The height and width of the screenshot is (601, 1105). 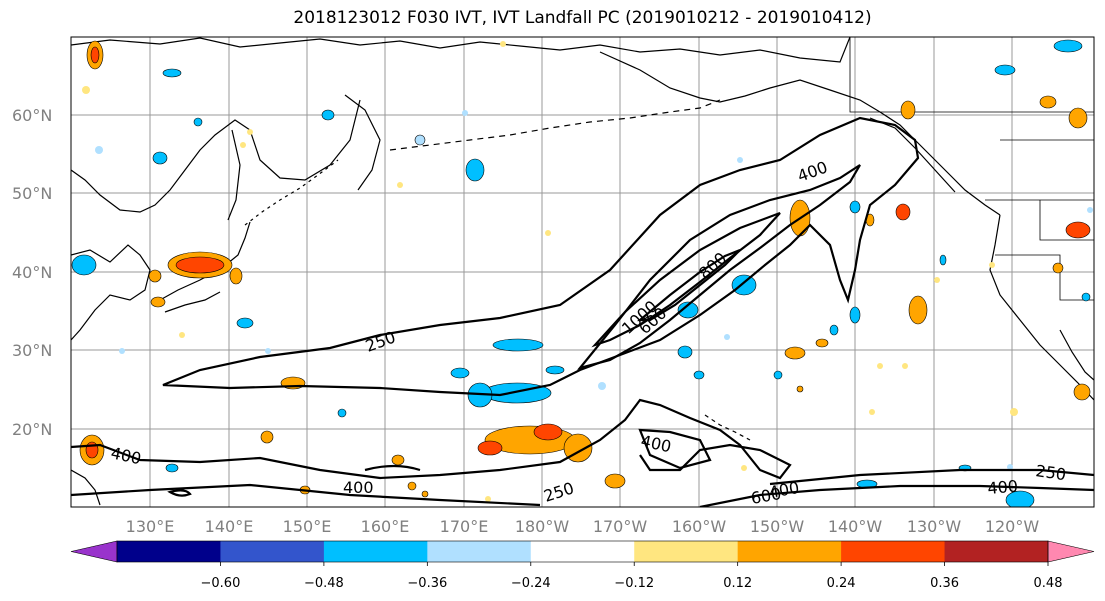 What do you see at coordinates (221, 583) in the screenshot?
I see `colorbar-tick-label: −0.60` at bounding box center [221, 583].